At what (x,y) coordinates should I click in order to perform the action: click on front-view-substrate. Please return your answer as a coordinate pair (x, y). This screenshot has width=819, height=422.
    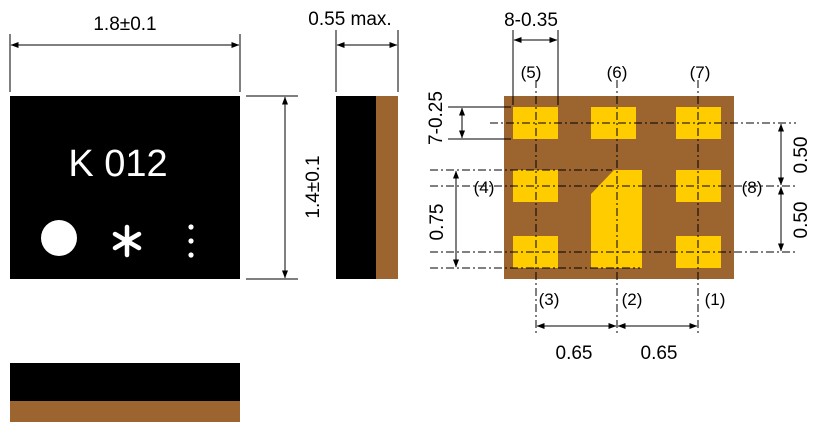
    Looking at the image, I should click on (125, 411).